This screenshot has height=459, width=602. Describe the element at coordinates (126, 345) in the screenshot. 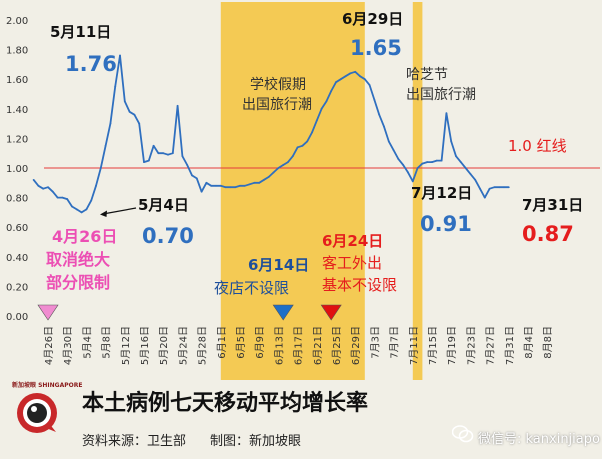

I see `x-tick-label: 5月12日` at that location.